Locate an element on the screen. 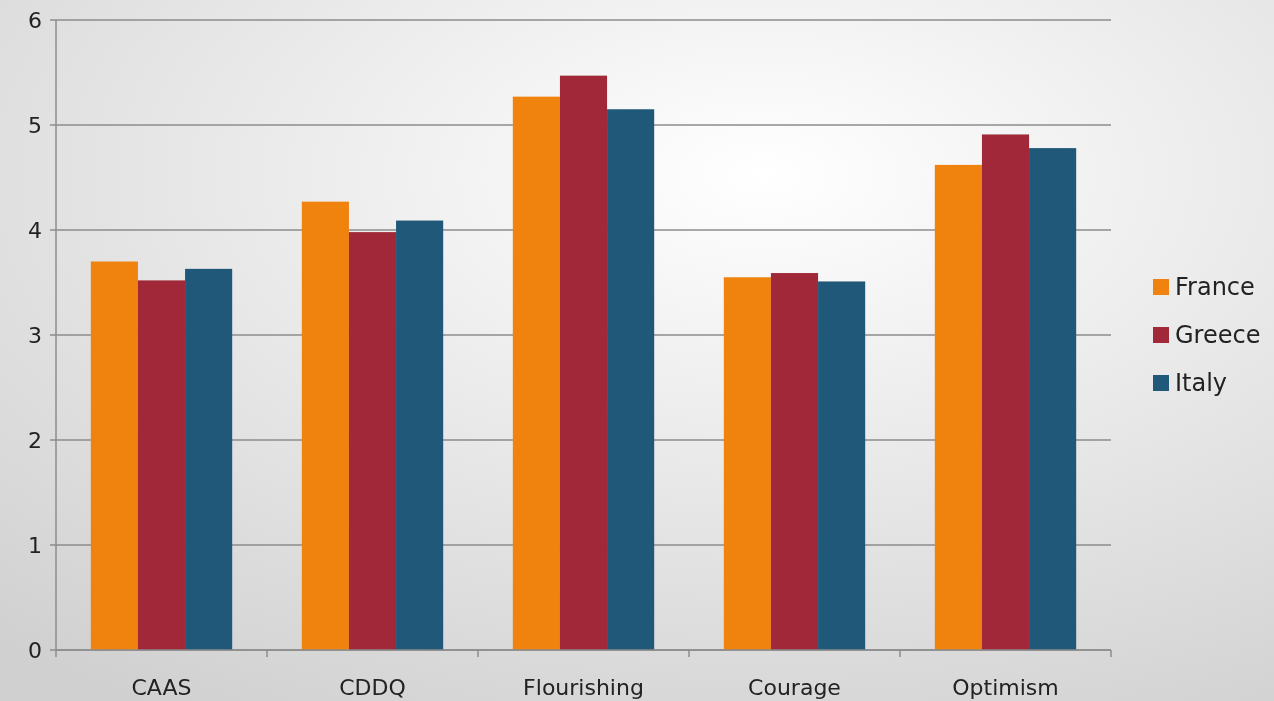 This screenshot has width=1274, height=701. x-tick-label: Optimism is located at coordinates (1005, 687).